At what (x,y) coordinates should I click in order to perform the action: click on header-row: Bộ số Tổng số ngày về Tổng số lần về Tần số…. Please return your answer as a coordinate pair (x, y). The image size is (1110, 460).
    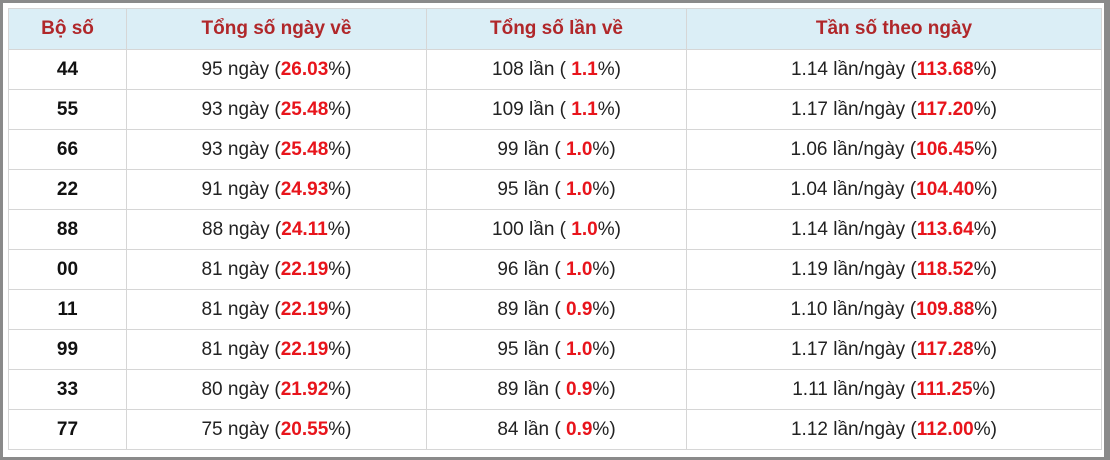
    Looking at the image, I should click on (555, 29).